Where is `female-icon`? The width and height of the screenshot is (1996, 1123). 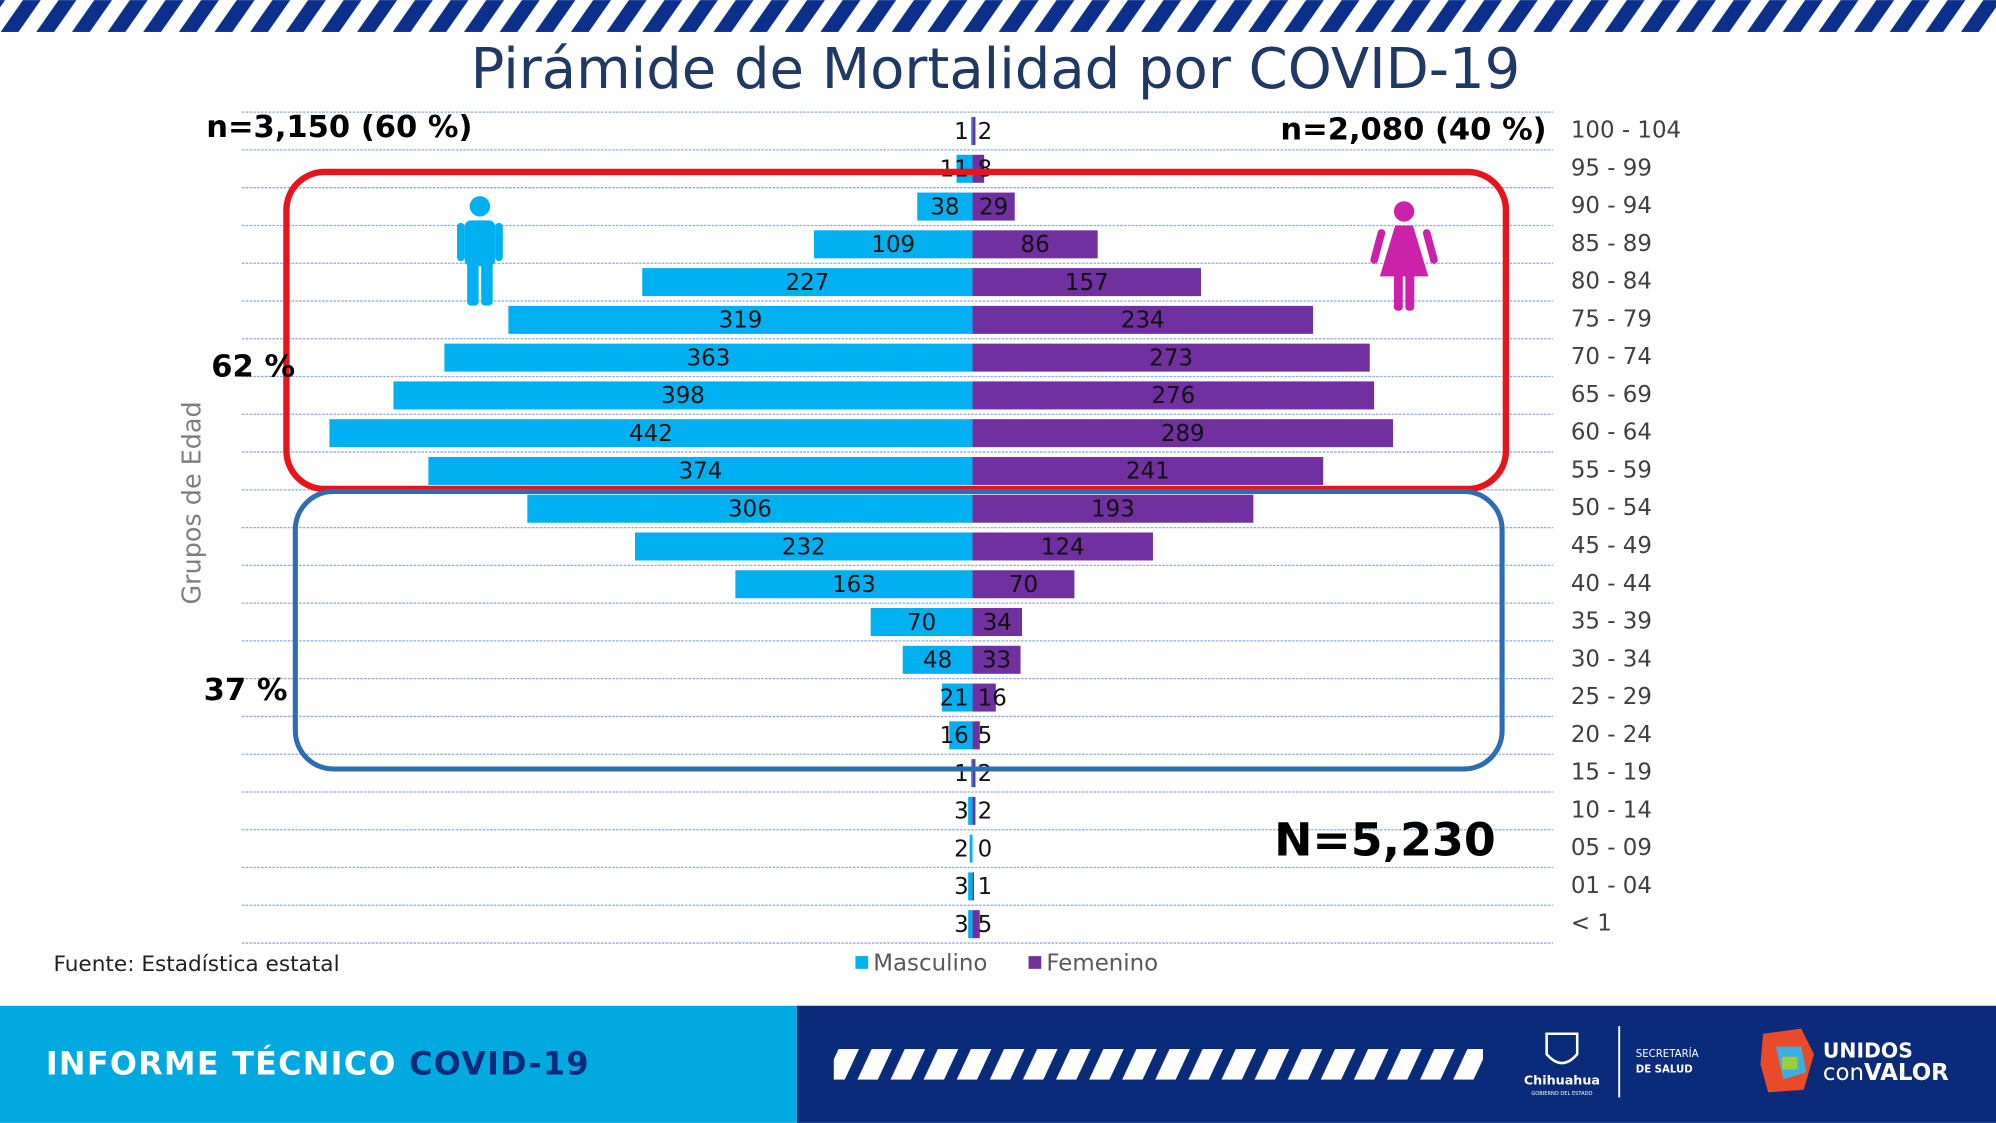
female-icon is located at coordinates (1404, 256).